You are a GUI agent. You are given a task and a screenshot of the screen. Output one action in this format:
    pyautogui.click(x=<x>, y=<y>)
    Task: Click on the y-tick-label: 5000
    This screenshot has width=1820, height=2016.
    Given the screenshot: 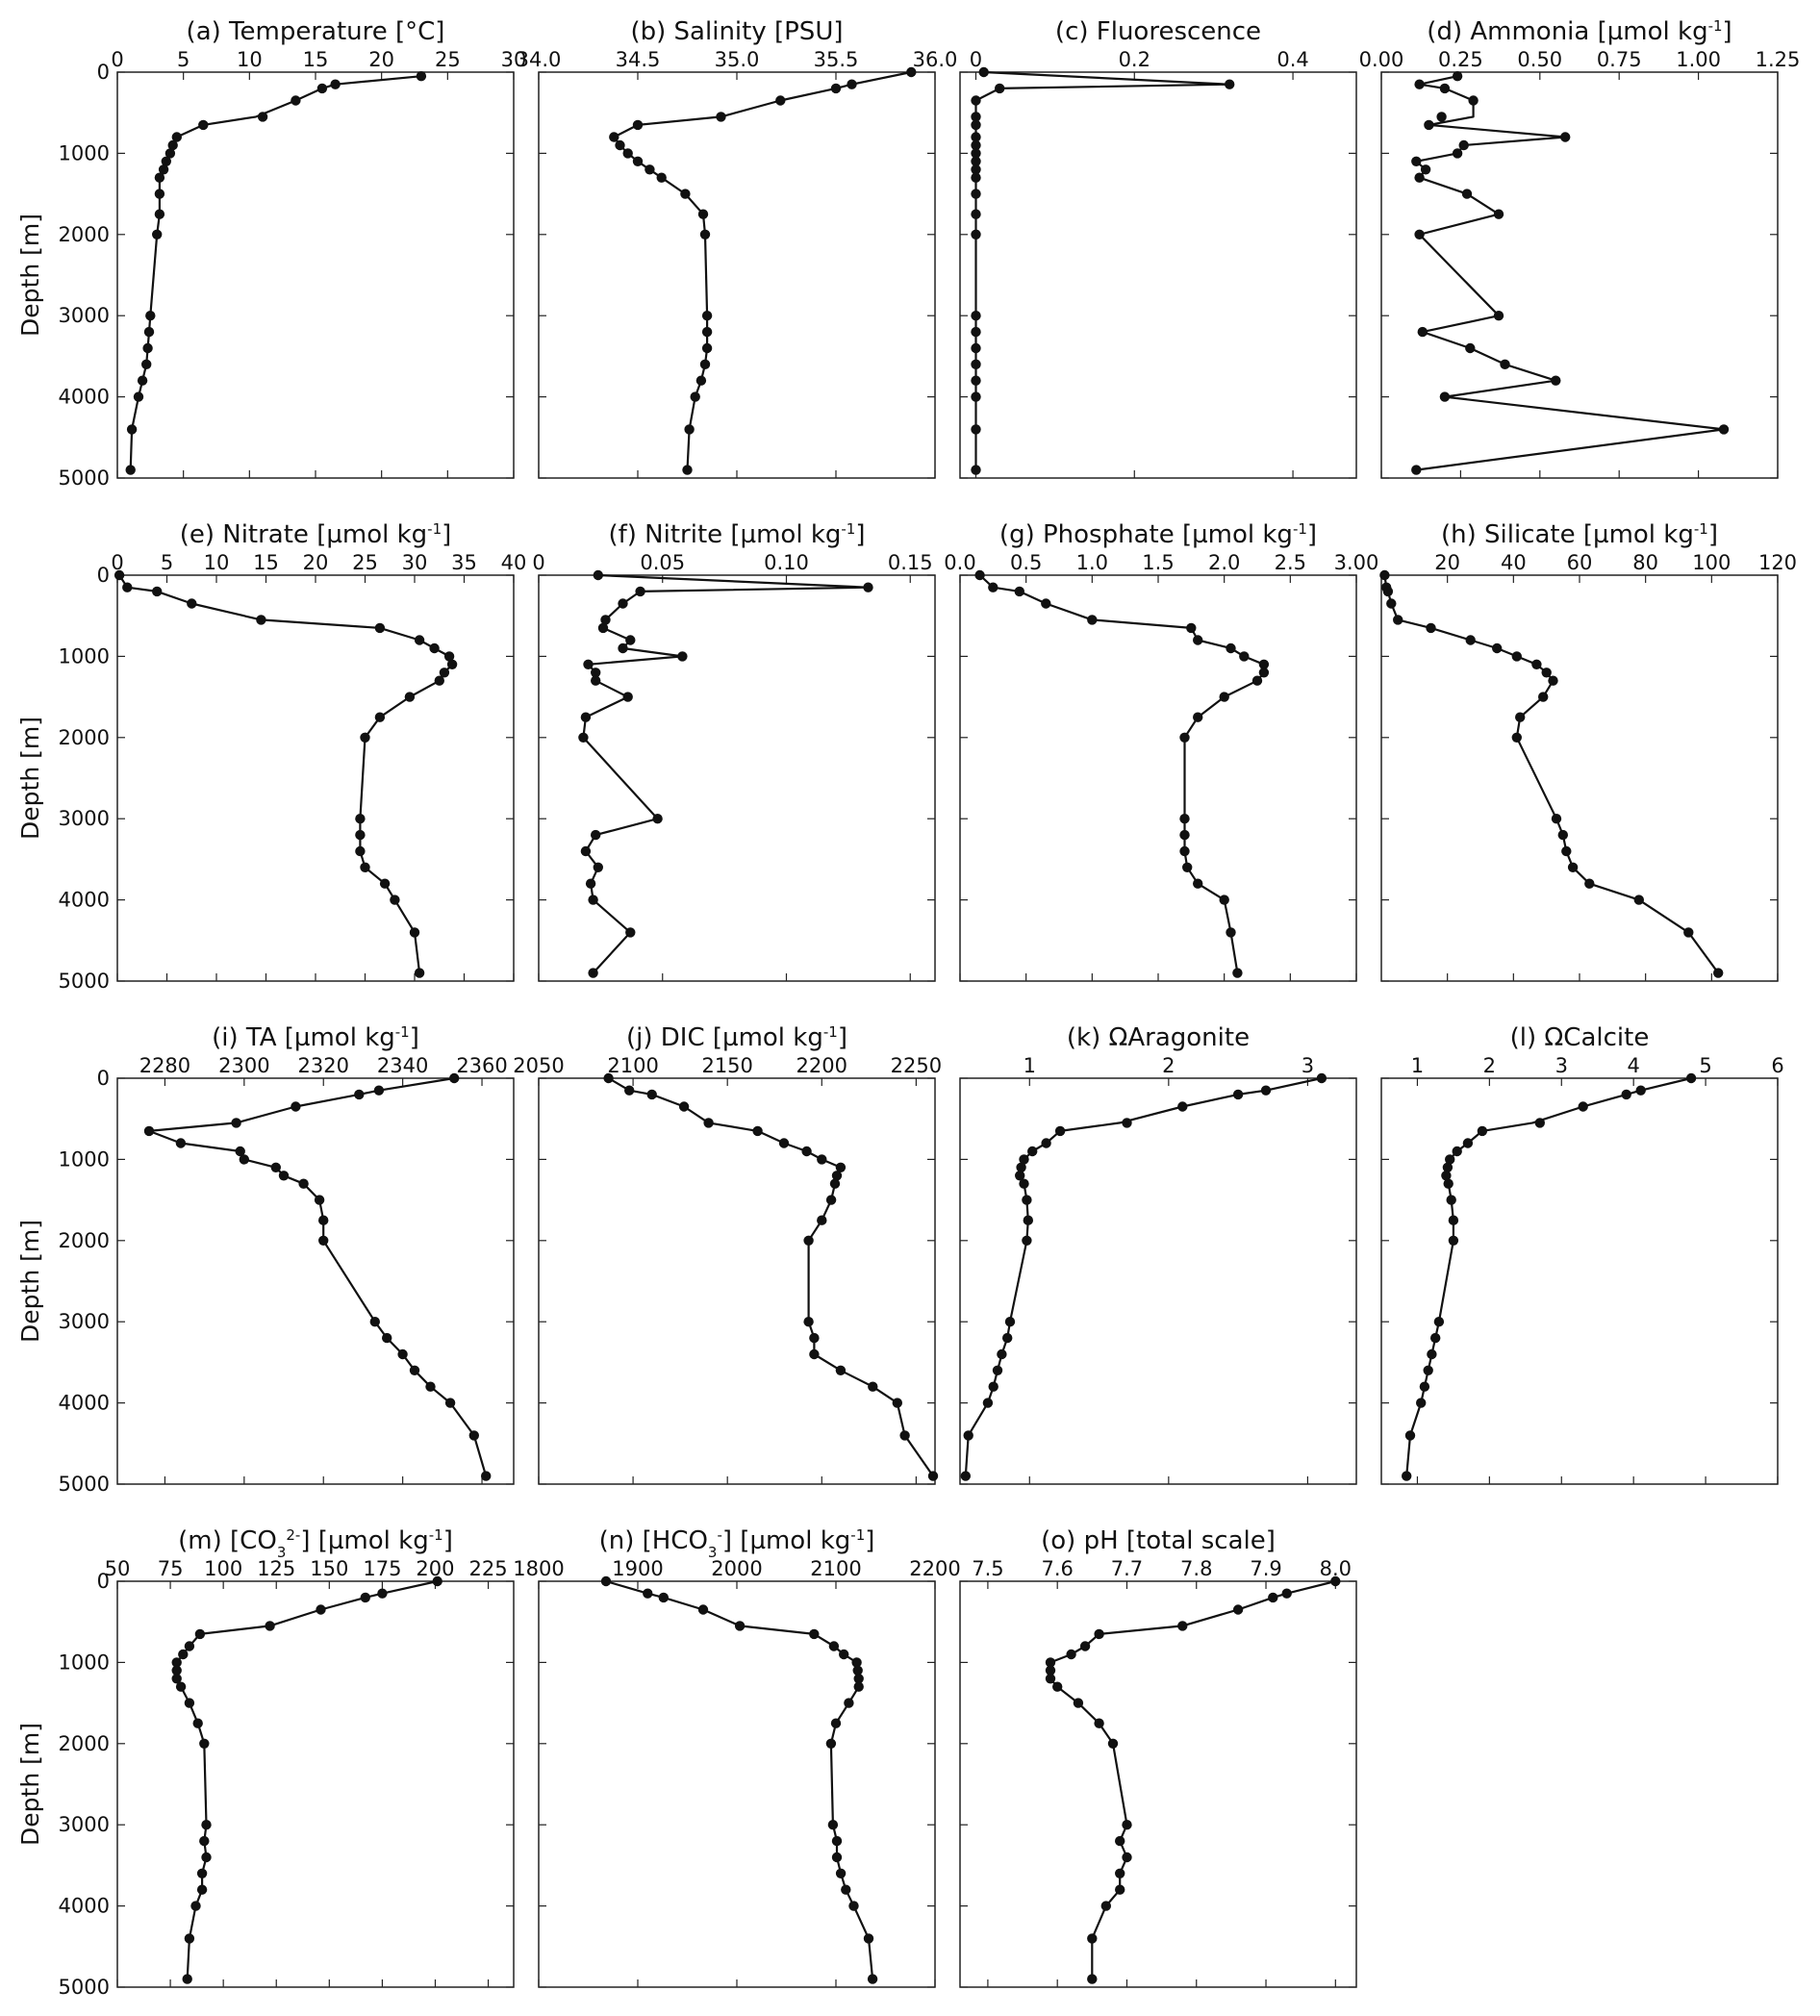 What is the action you would take?
    pyautogui.click(x=85, y=1988)
    